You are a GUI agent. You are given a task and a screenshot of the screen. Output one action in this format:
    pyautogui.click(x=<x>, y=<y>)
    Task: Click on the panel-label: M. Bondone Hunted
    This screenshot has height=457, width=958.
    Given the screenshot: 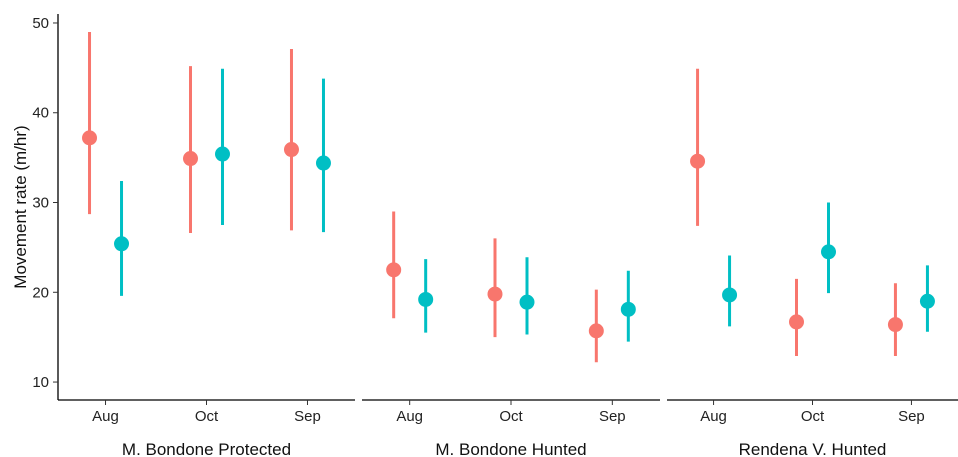 What is the action you would take?
    pyautogui.click(x=510, y=448)
    